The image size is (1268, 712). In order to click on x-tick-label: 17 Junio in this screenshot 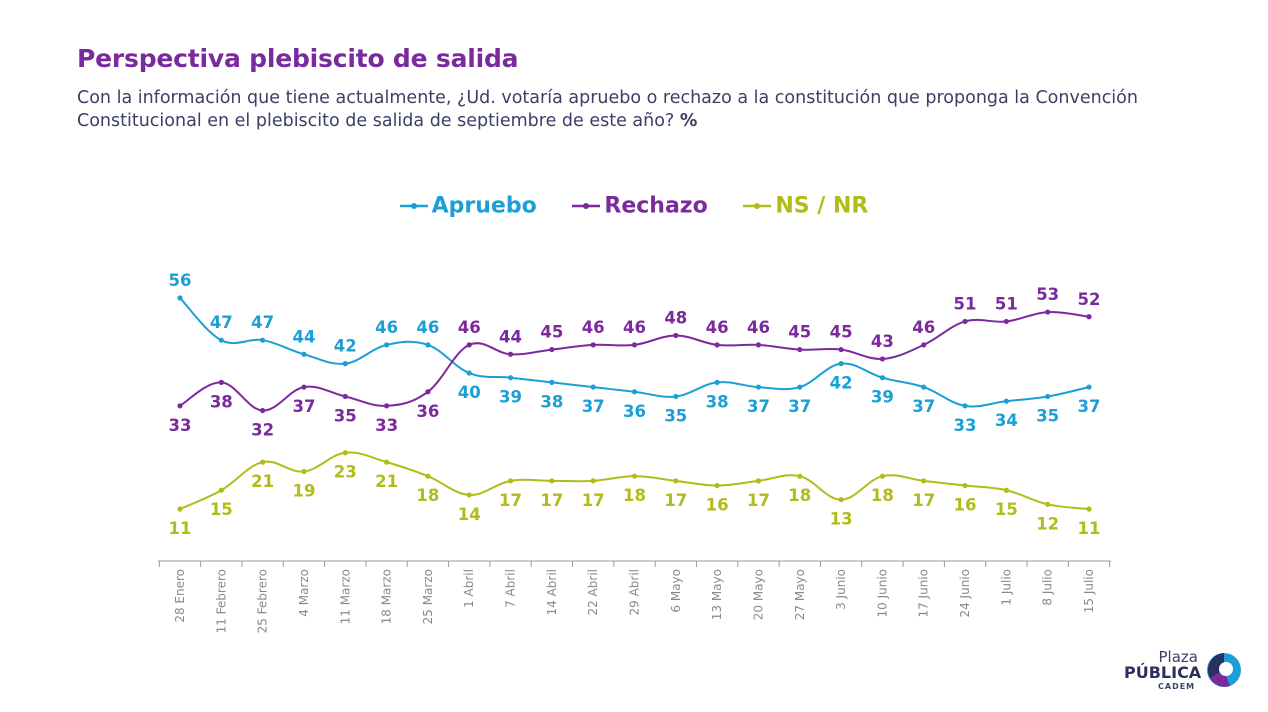, I will do `click(924, 593)`.